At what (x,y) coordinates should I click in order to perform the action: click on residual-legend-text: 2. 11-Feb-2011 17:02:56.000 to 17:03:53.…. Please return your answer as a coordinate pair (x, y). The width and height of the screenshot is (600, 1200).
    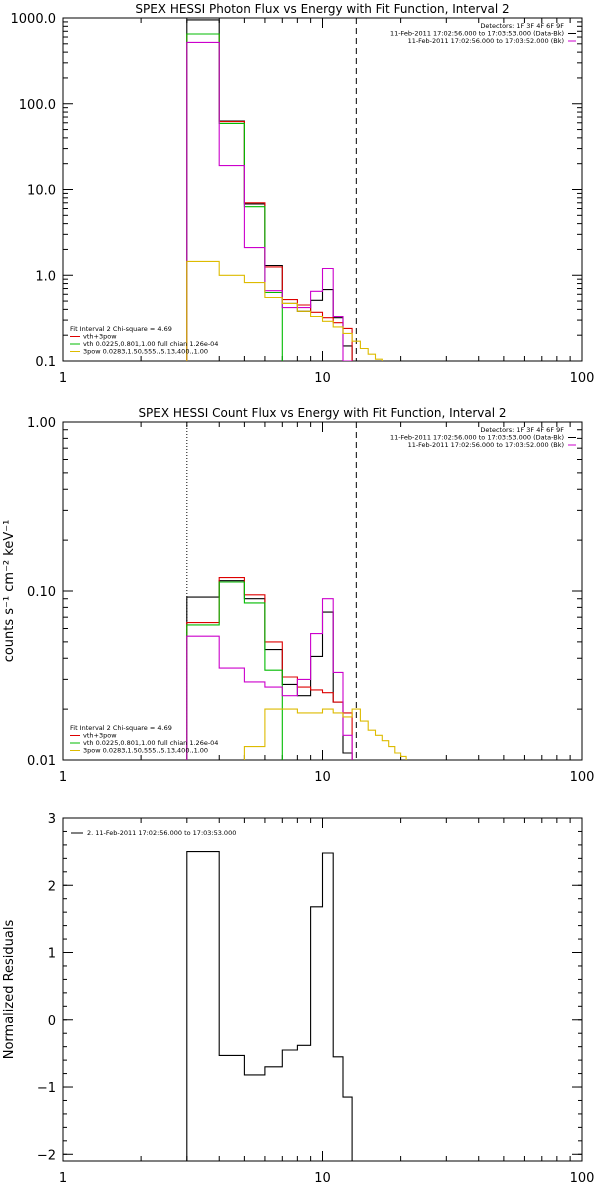
    Looking at the image, I should click on (161, 833).